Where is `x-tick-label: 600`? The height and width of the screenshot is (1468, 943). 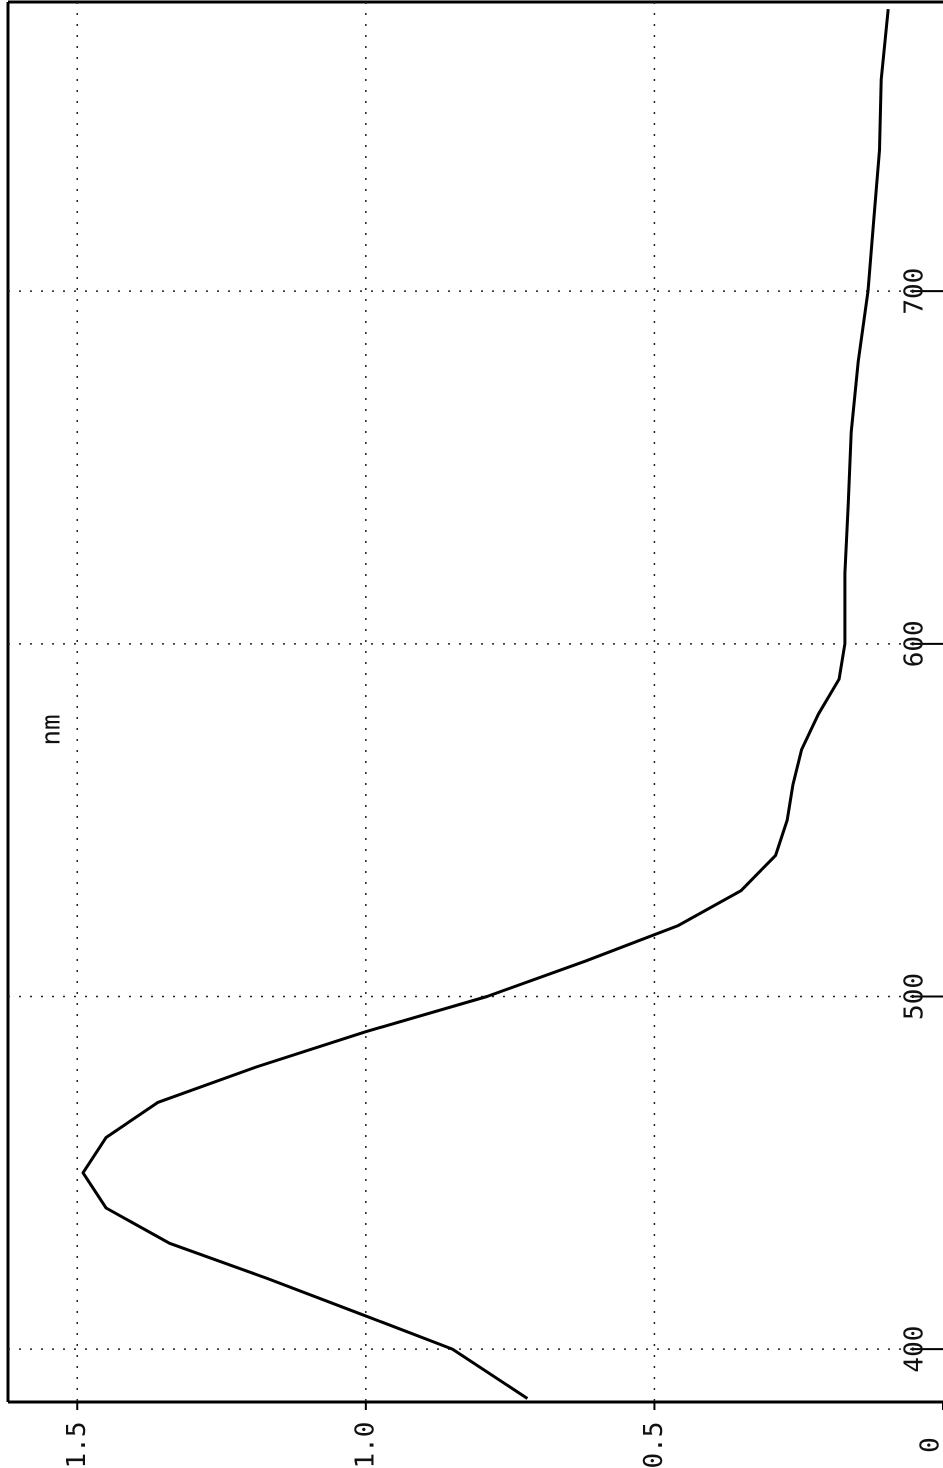 x-tick-label: 600 is located at coordinates (915, 643).